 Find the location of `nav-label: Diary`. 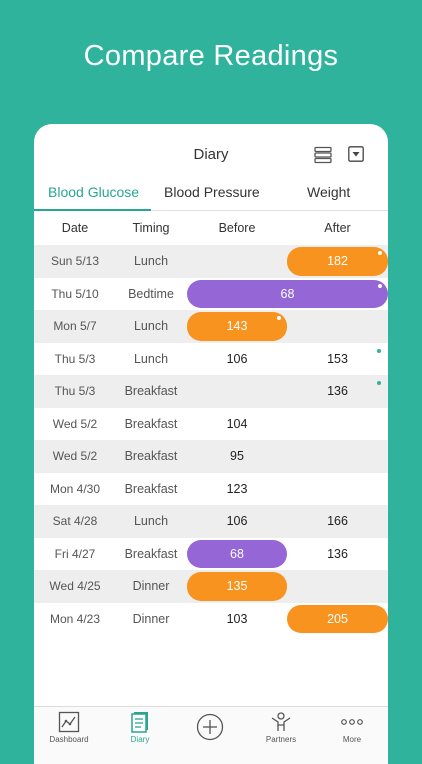

nav-label: Diary is located at coordinates (140, 739).